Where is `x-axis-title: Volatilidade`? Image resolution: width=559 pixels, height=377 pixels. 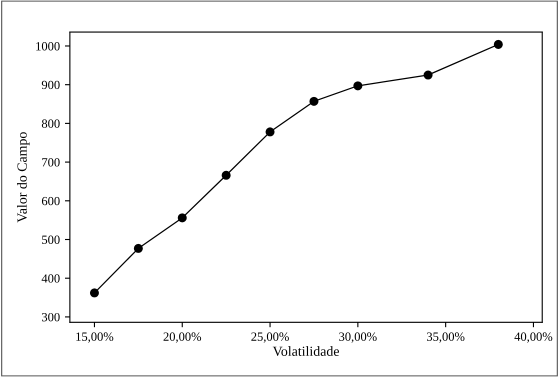 x-axis-title: Volatilidade is located at coordinates (305, 351).